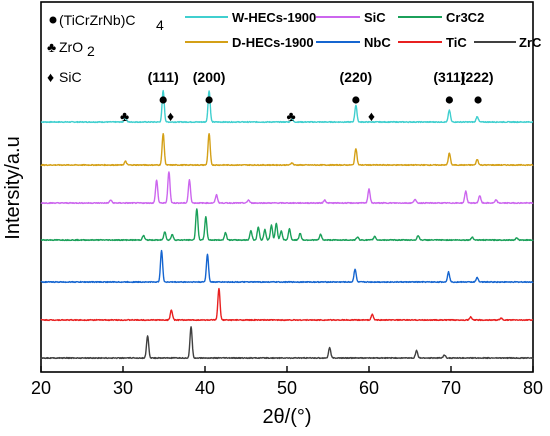  Describe the element at coordinates (91, 51) in the screenshot. I see `phase-legend-subscript-1: 2` at that location.